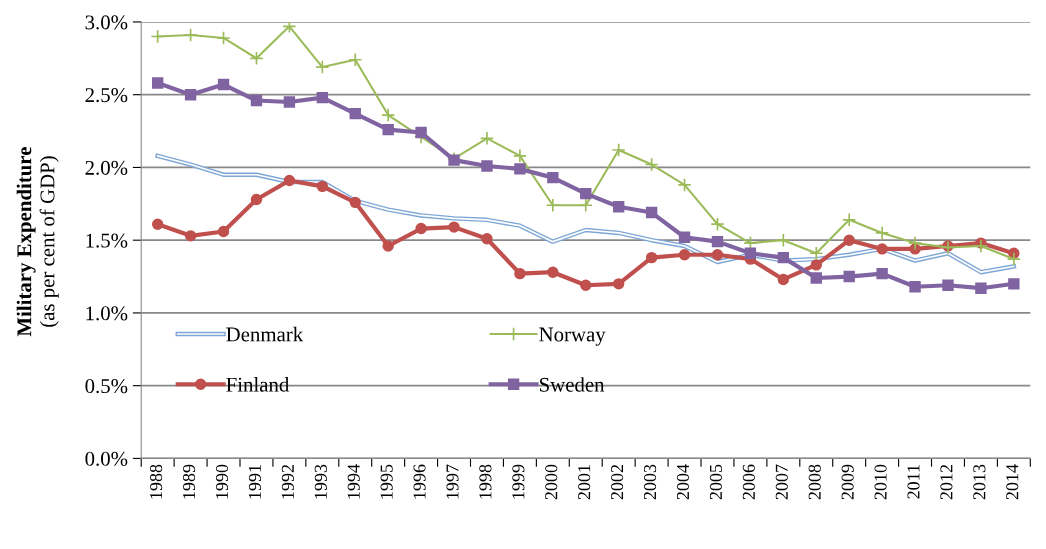 Image resolution: width=1046 pixels, height=549 pixels. What do you see at coordinates (814, 482) in the screenshot?
I see `x-tick-label: 2008` at bounding box center [814, 482].